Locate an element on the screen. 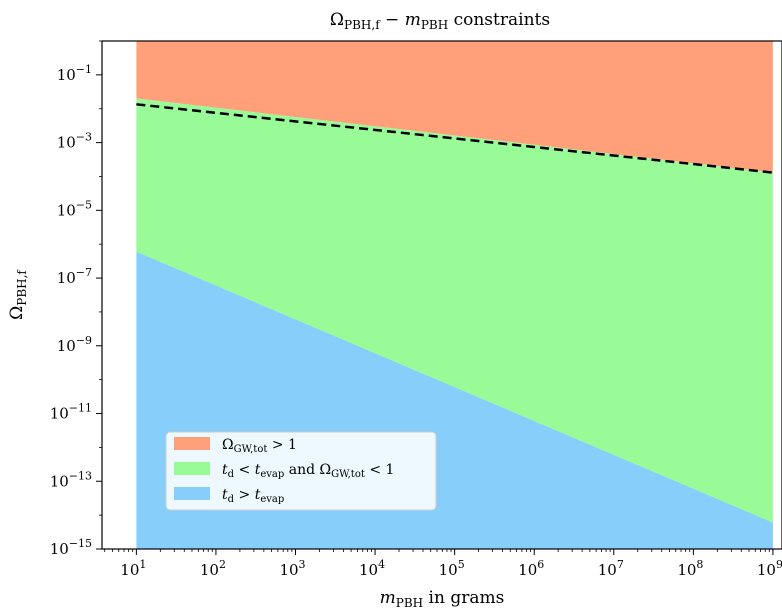 The height and width of the screenshot is (610, 782). x-tick-label: 10⁶ is located at coordinates (531, 568).